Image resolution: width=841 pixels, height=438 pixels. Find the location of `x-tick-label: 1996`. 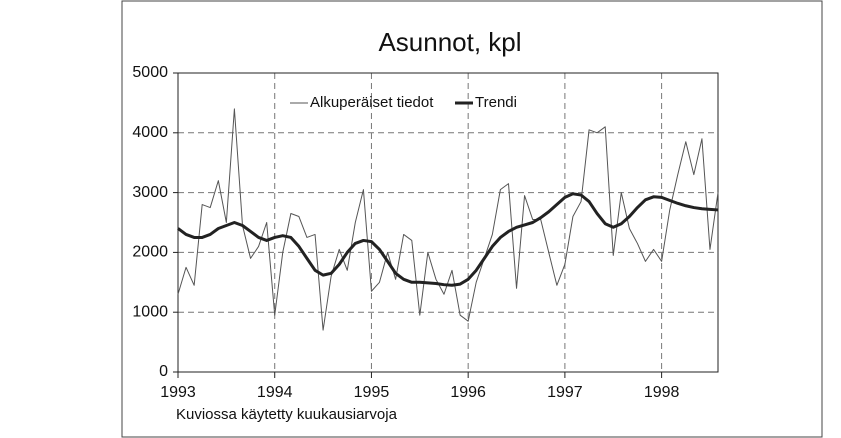

x-tick-label: 1996 is located at coordinates (468, 392).